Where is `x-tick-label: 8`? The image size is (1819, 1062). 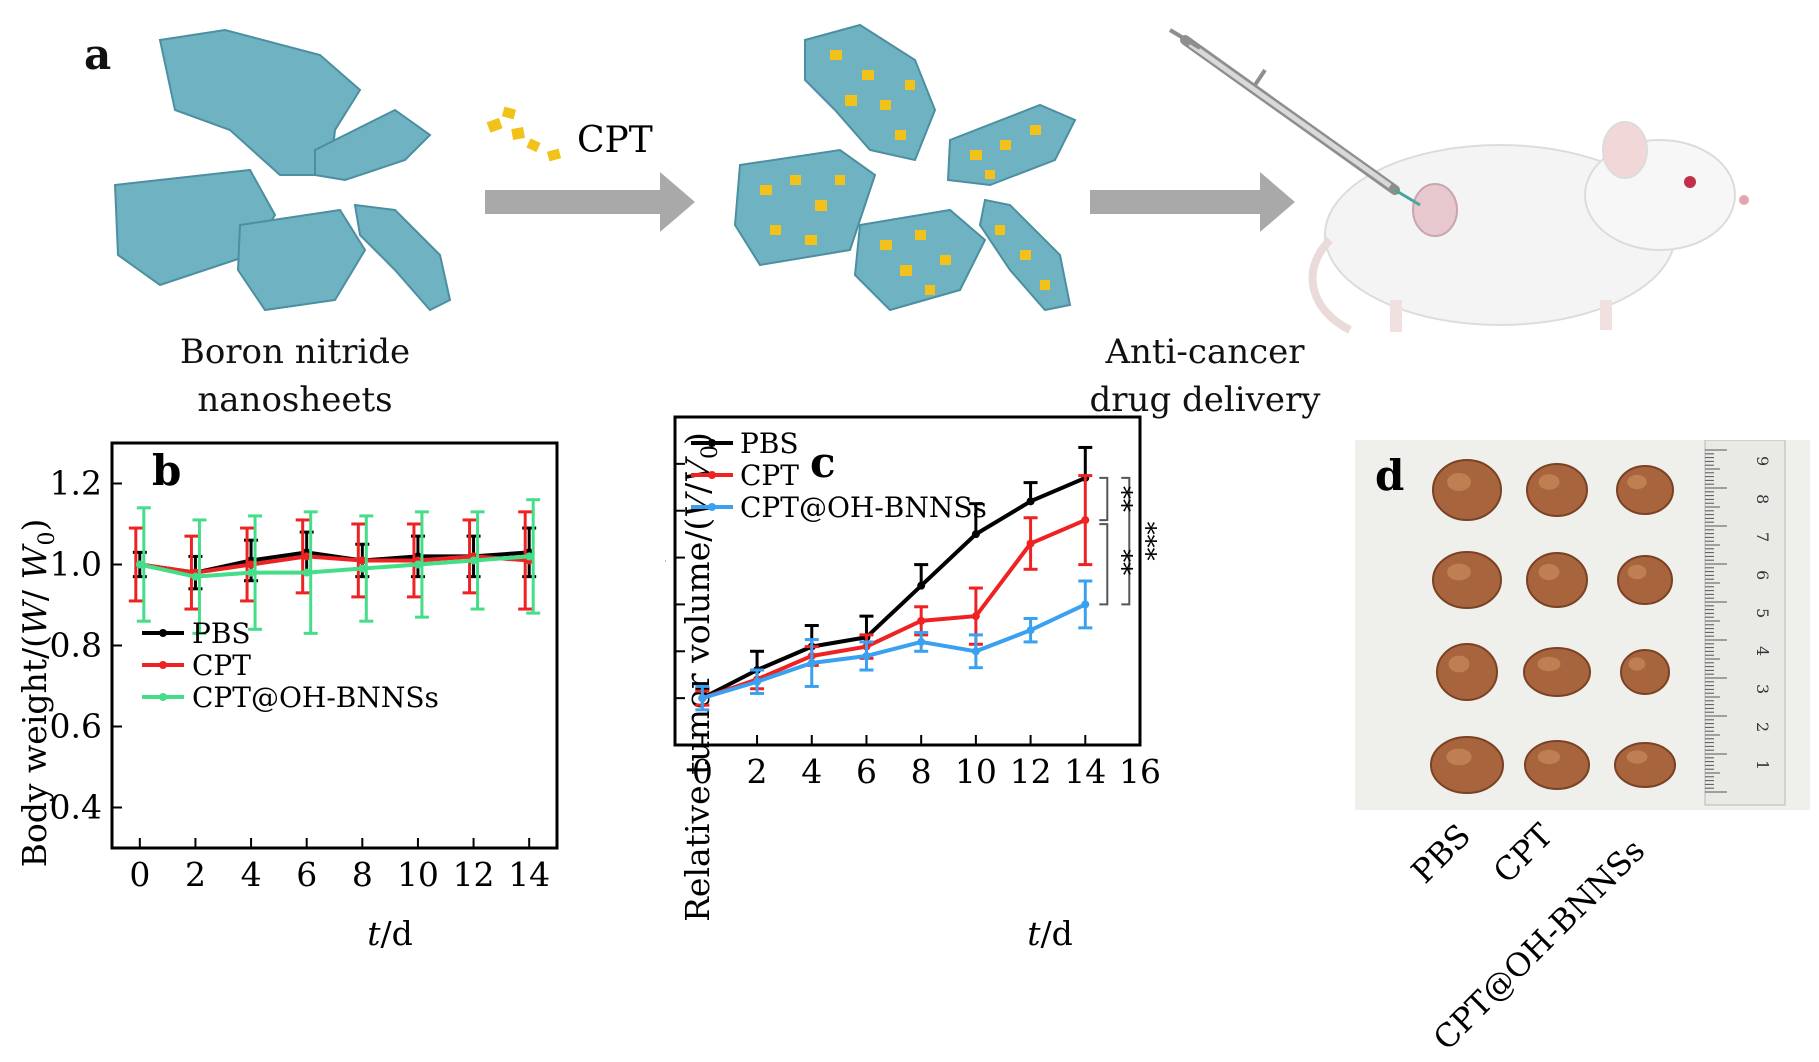 x-tick-label: 8 is located at coordinates (362, 874).